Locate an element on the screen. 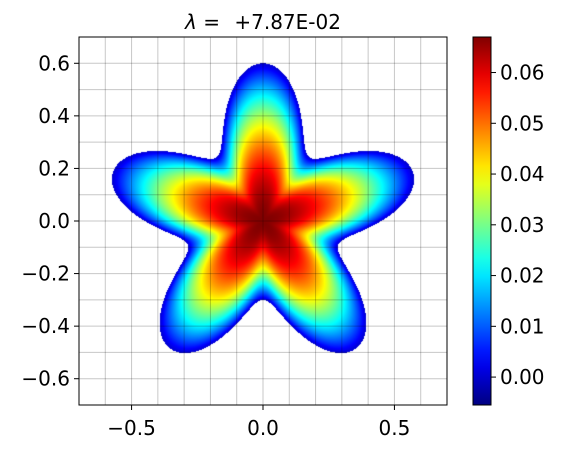 This screenshot has width=564, height=450. chart-title: λ = +7.87E-02 is located at coordinates (262, 22).